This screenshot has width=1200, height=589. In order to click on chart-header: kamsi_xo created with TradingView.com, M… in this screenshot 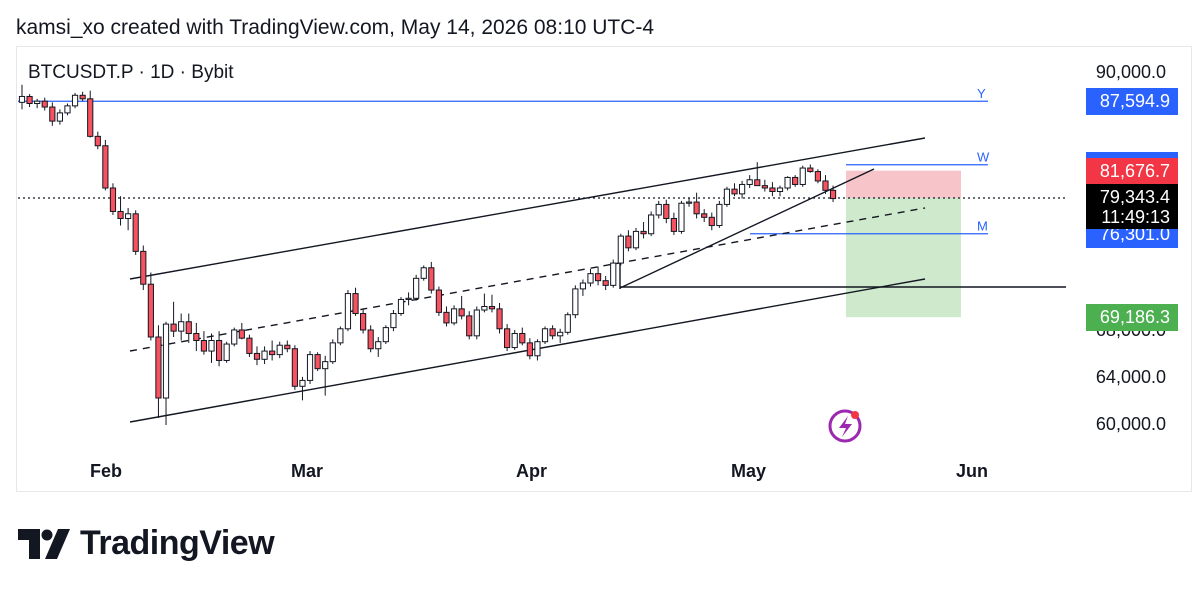, I will do `click(335, 27)`.